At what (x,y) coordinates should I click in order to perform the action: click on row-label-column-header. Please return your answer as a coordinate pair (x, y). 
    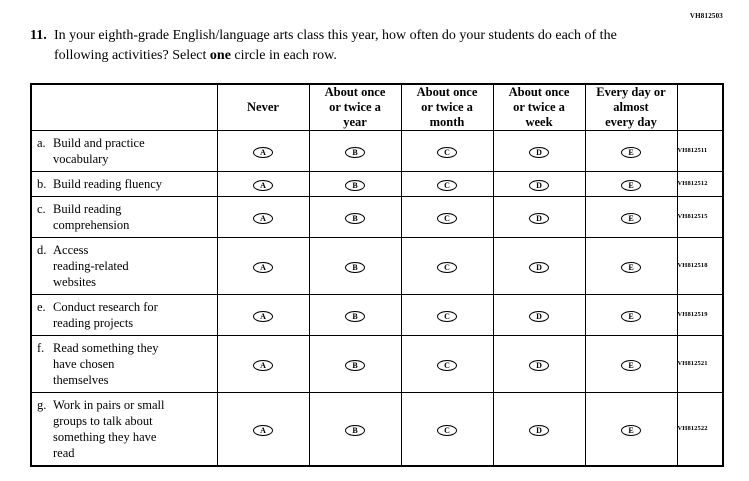
    Looking at the image, I should click on (124, 107).